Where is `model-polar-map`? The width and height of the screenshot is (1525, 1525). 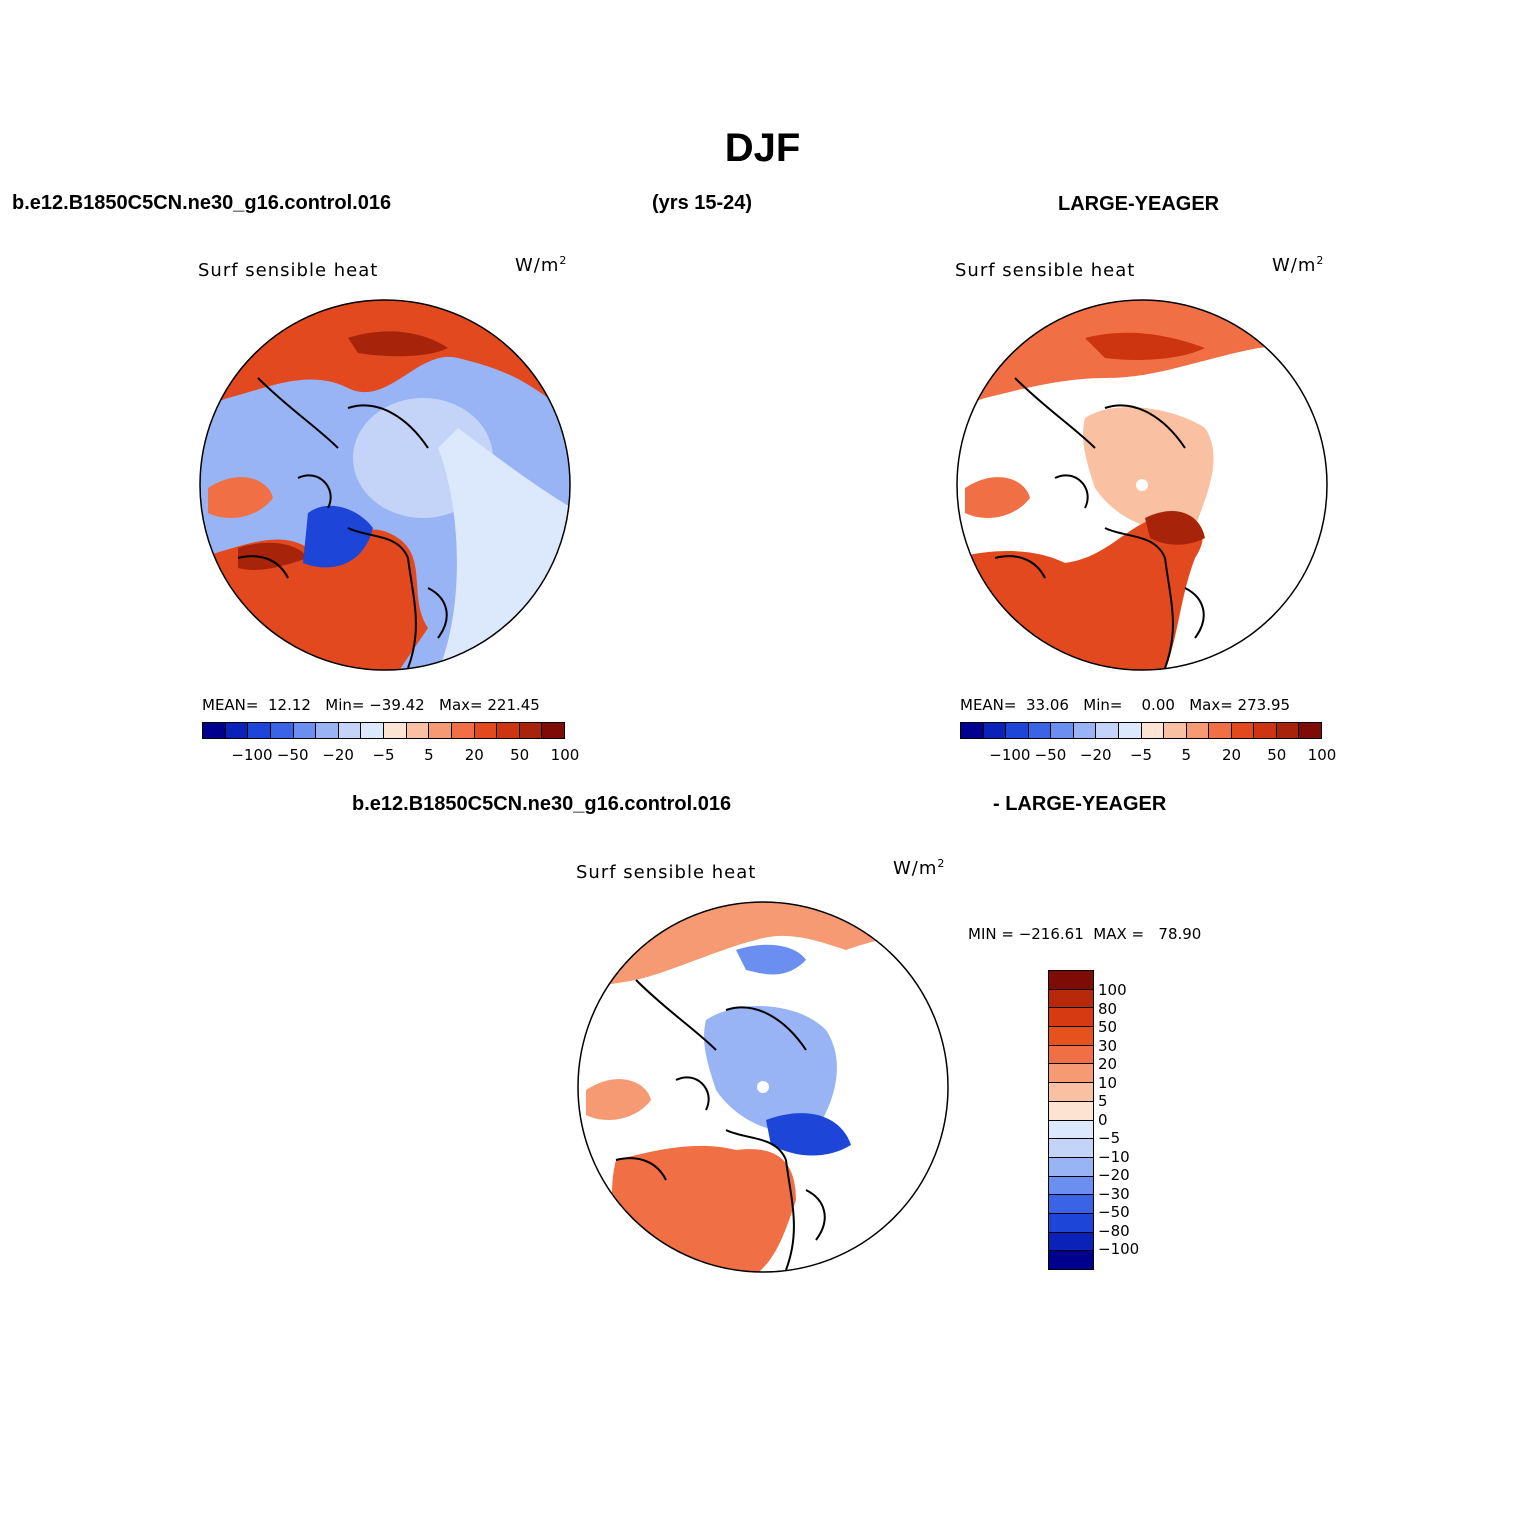 model-polar-map is located at coordinates (385, 485).